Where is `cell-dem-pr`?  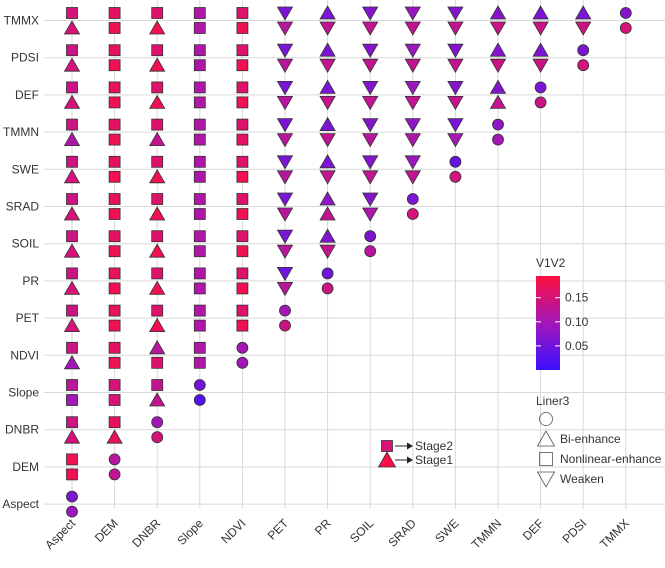 cell-dem-pr is located at coordinates (114, 281).